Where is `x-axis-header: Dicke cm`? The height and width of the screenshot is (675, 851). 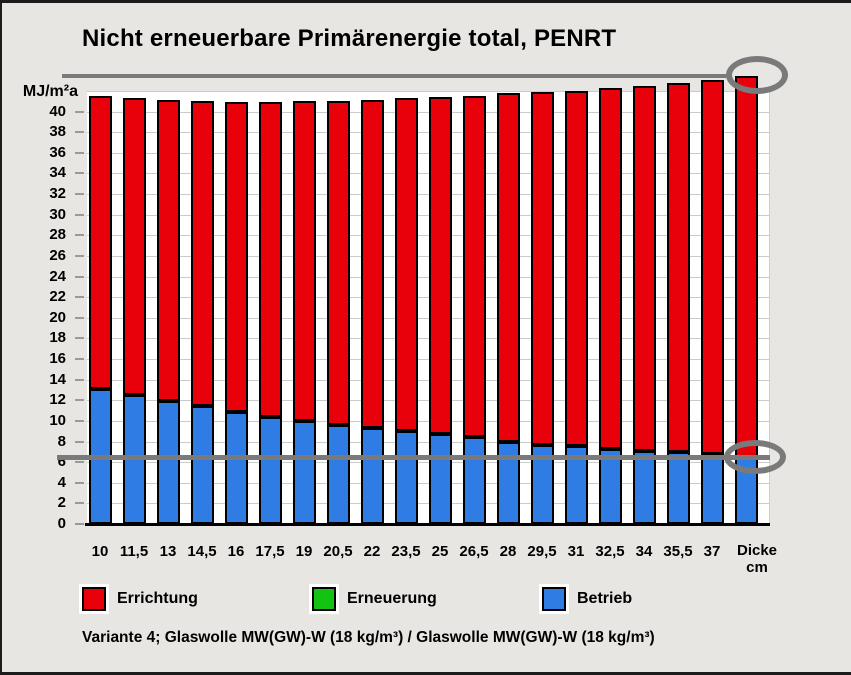
x-axis-header: Dicke cm is located at coordinates (757, 559).